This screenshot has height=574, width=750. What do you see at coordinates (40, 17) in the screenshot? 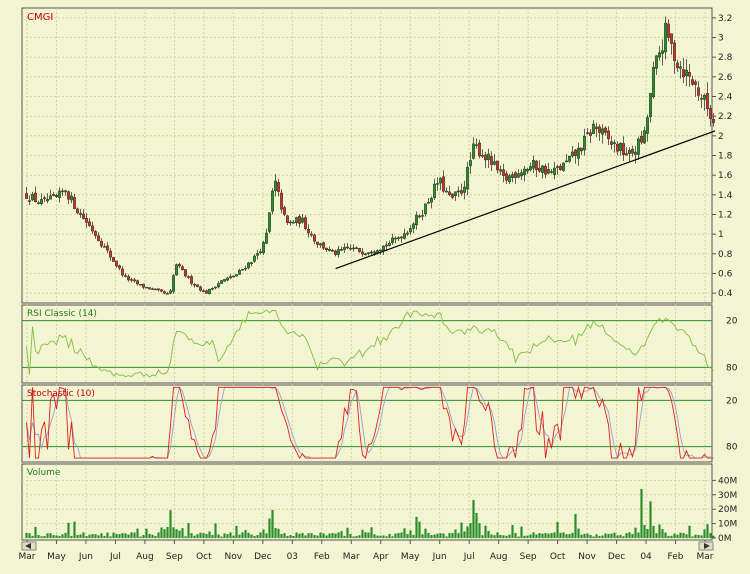
I see `price-panel-title: CMGI` at bounding box center [40, 17].